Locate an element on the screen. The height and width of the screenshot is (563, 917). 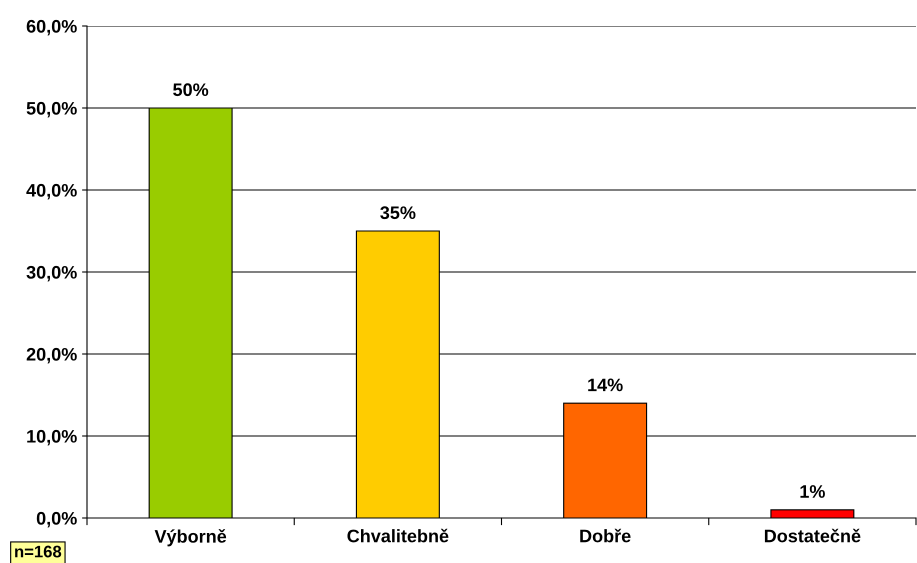
y-tick-label: 40,0% is located at coordinates (51, 192).